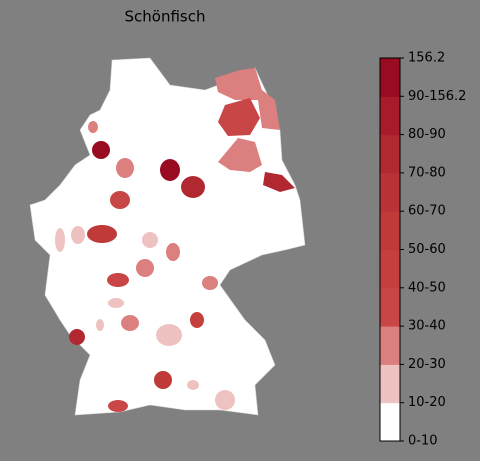  What do you see at coordinates (427, 211) in the screenshot?
I see `colorbar-label: 60-70` at bounding box center [427, 211].